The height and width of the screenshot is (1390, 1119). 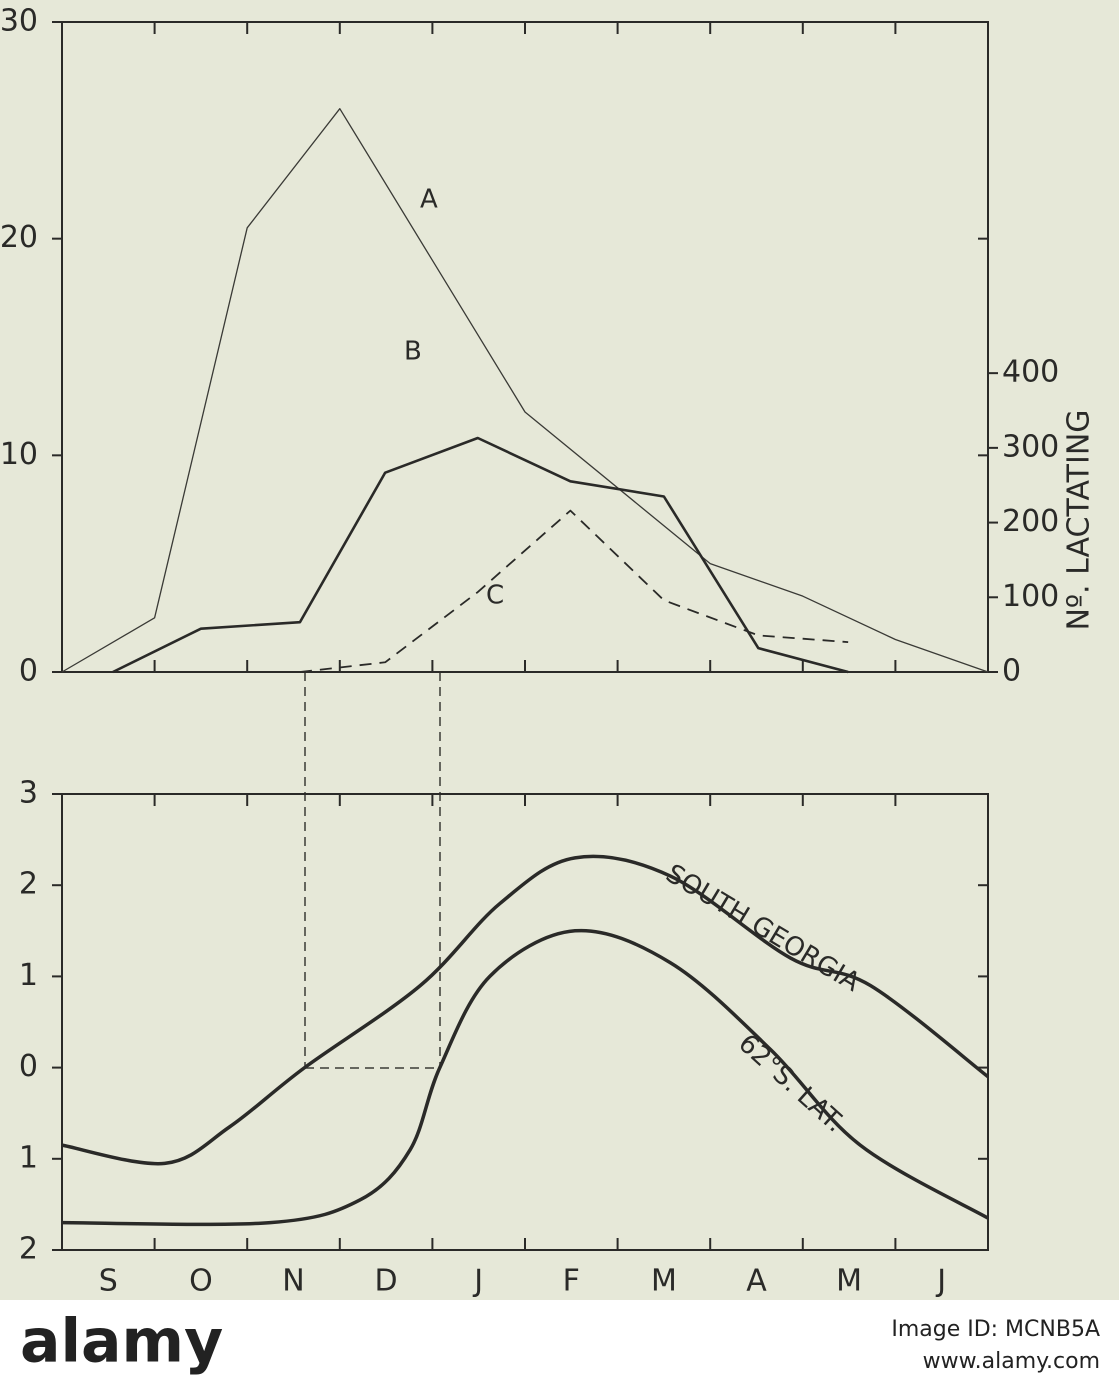 I want to click on y-tick-label: 10, so click(x=19, y=454).